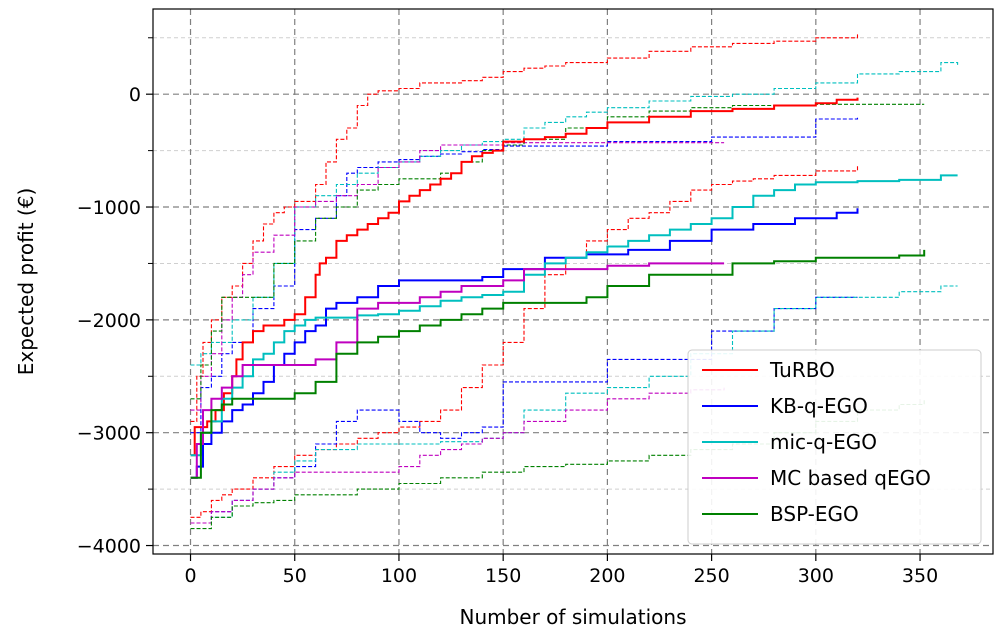 Image resolution: width=997 pixels, height=635 pixels. What do you see at coordinates (819, 406) in the screenshot?
I see `legend-label: KB-q-EGO` at bounding box center [819, 406].